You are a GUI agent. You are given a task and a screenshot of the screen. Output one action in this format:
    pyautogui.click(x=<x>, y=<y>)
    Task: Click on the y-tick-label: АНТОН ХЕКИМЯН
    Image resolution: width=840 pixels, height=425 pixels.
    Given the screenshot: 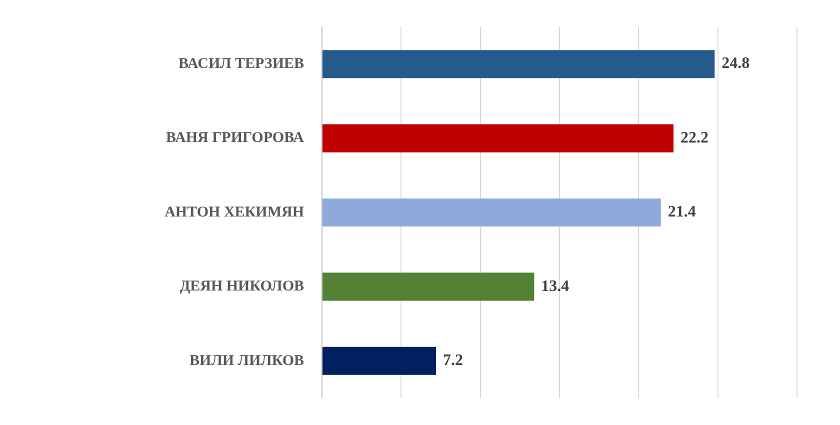 What is the action you would take?
    pyautogui.click(x=234, y=212)
    